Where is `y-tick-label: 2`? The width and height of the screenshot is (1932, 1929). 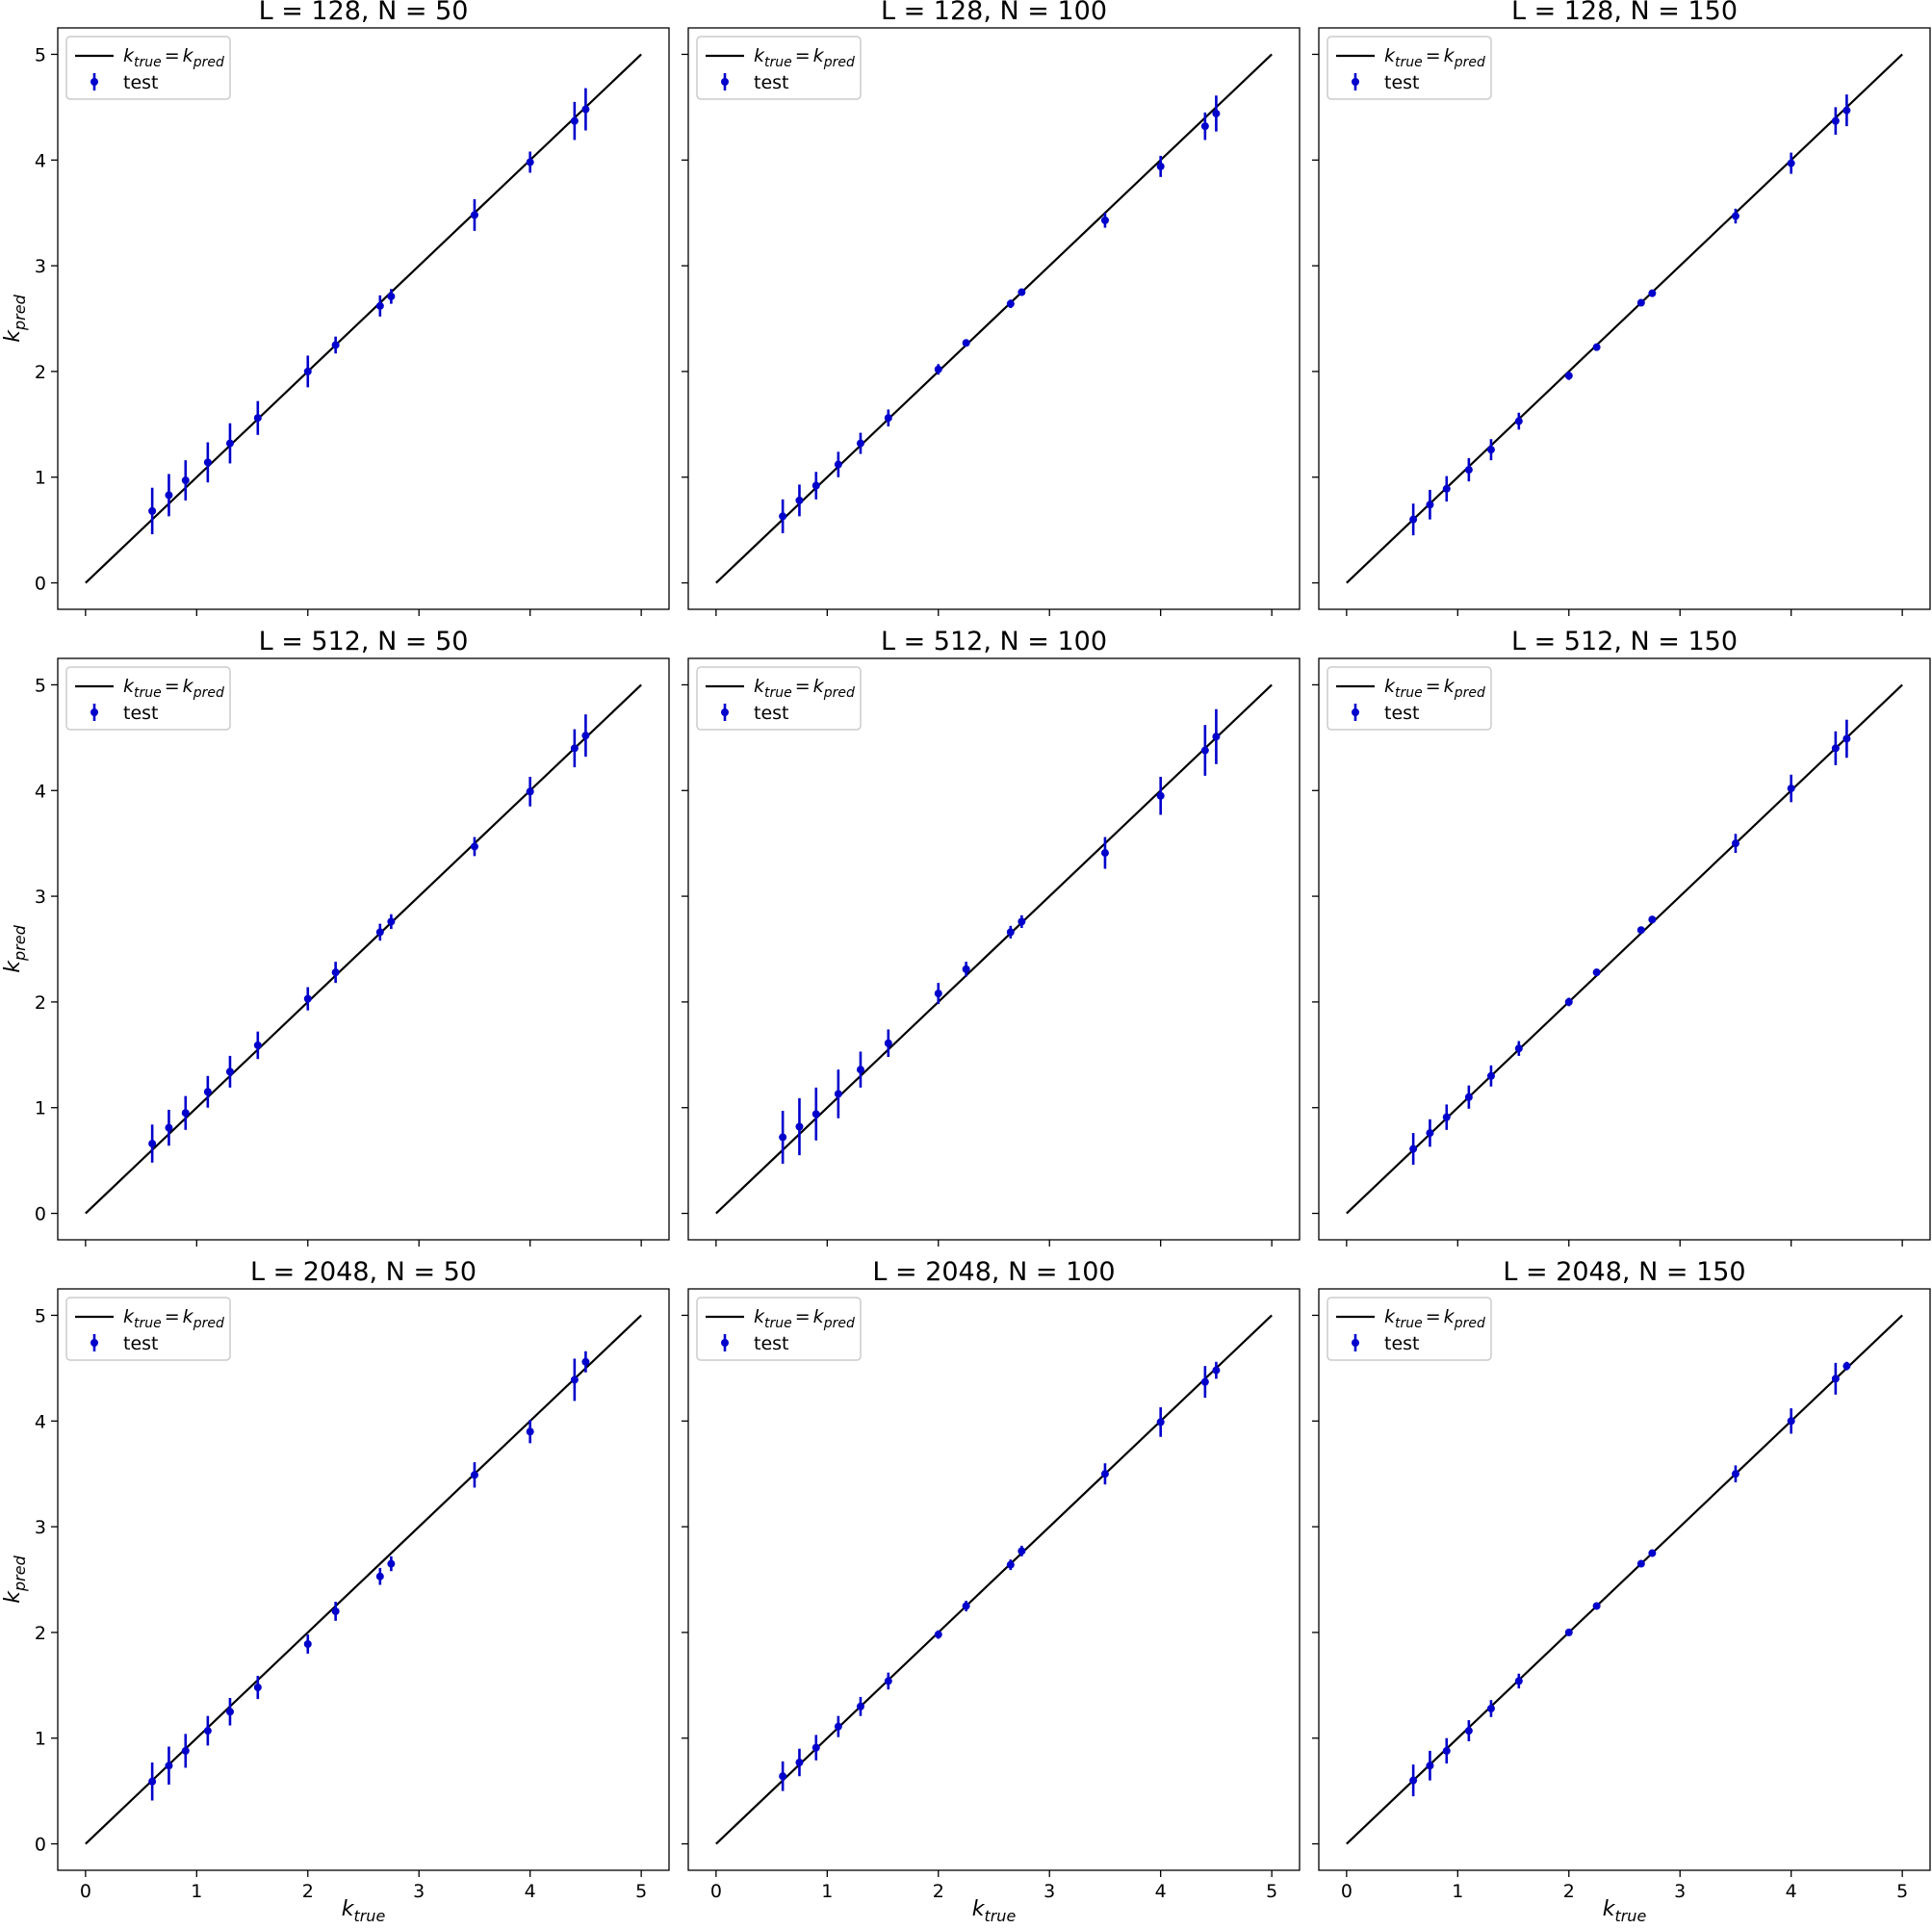
y-tick-label: 2 is located at coordinates (40, 1003).